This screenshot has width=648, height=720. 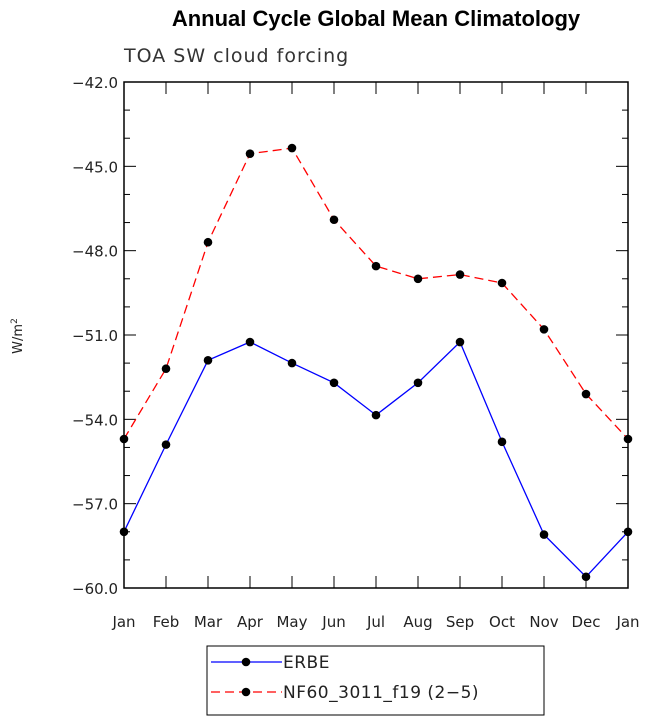 I want to click on x-tick-label: Oct, so click(x=502, y=622).